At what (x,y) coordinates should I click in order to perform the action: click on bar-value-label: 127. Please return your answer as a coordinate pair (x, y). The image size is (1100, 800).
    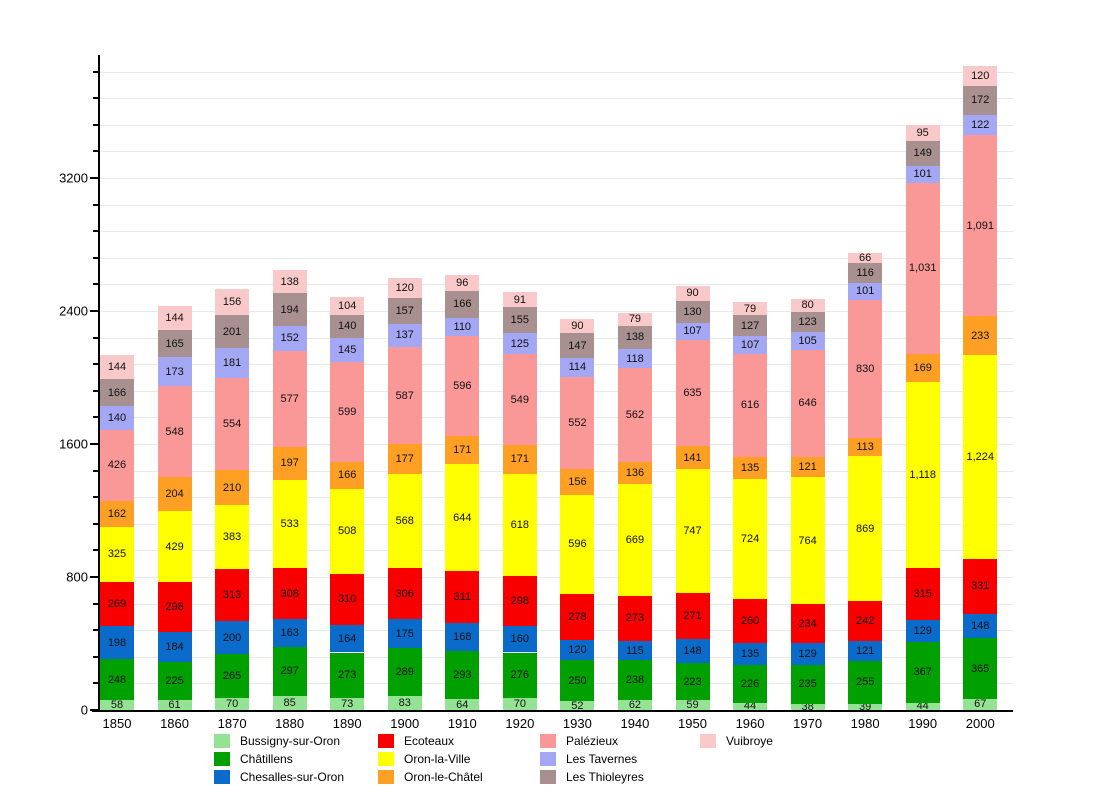
    Looking at the image, I should click on (750, 325).